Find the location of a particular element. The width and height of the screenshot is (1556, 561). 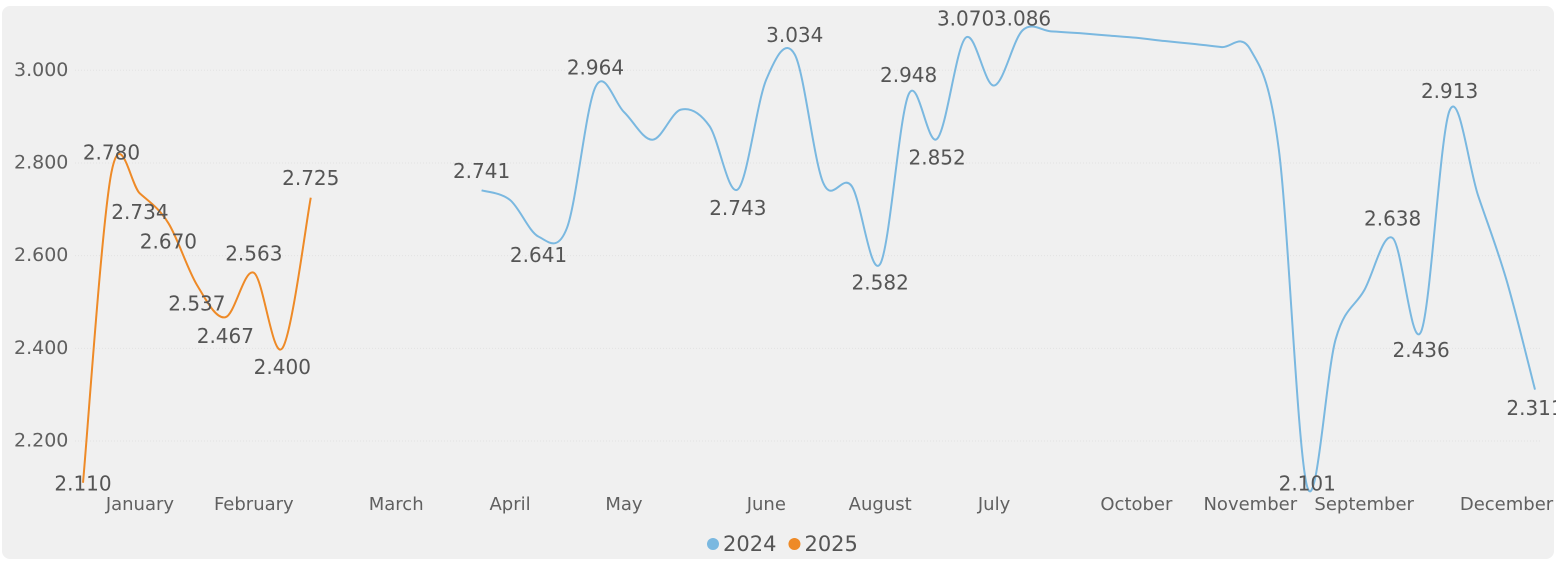

data-label: 2.400 is located at coordinates (282, 367).